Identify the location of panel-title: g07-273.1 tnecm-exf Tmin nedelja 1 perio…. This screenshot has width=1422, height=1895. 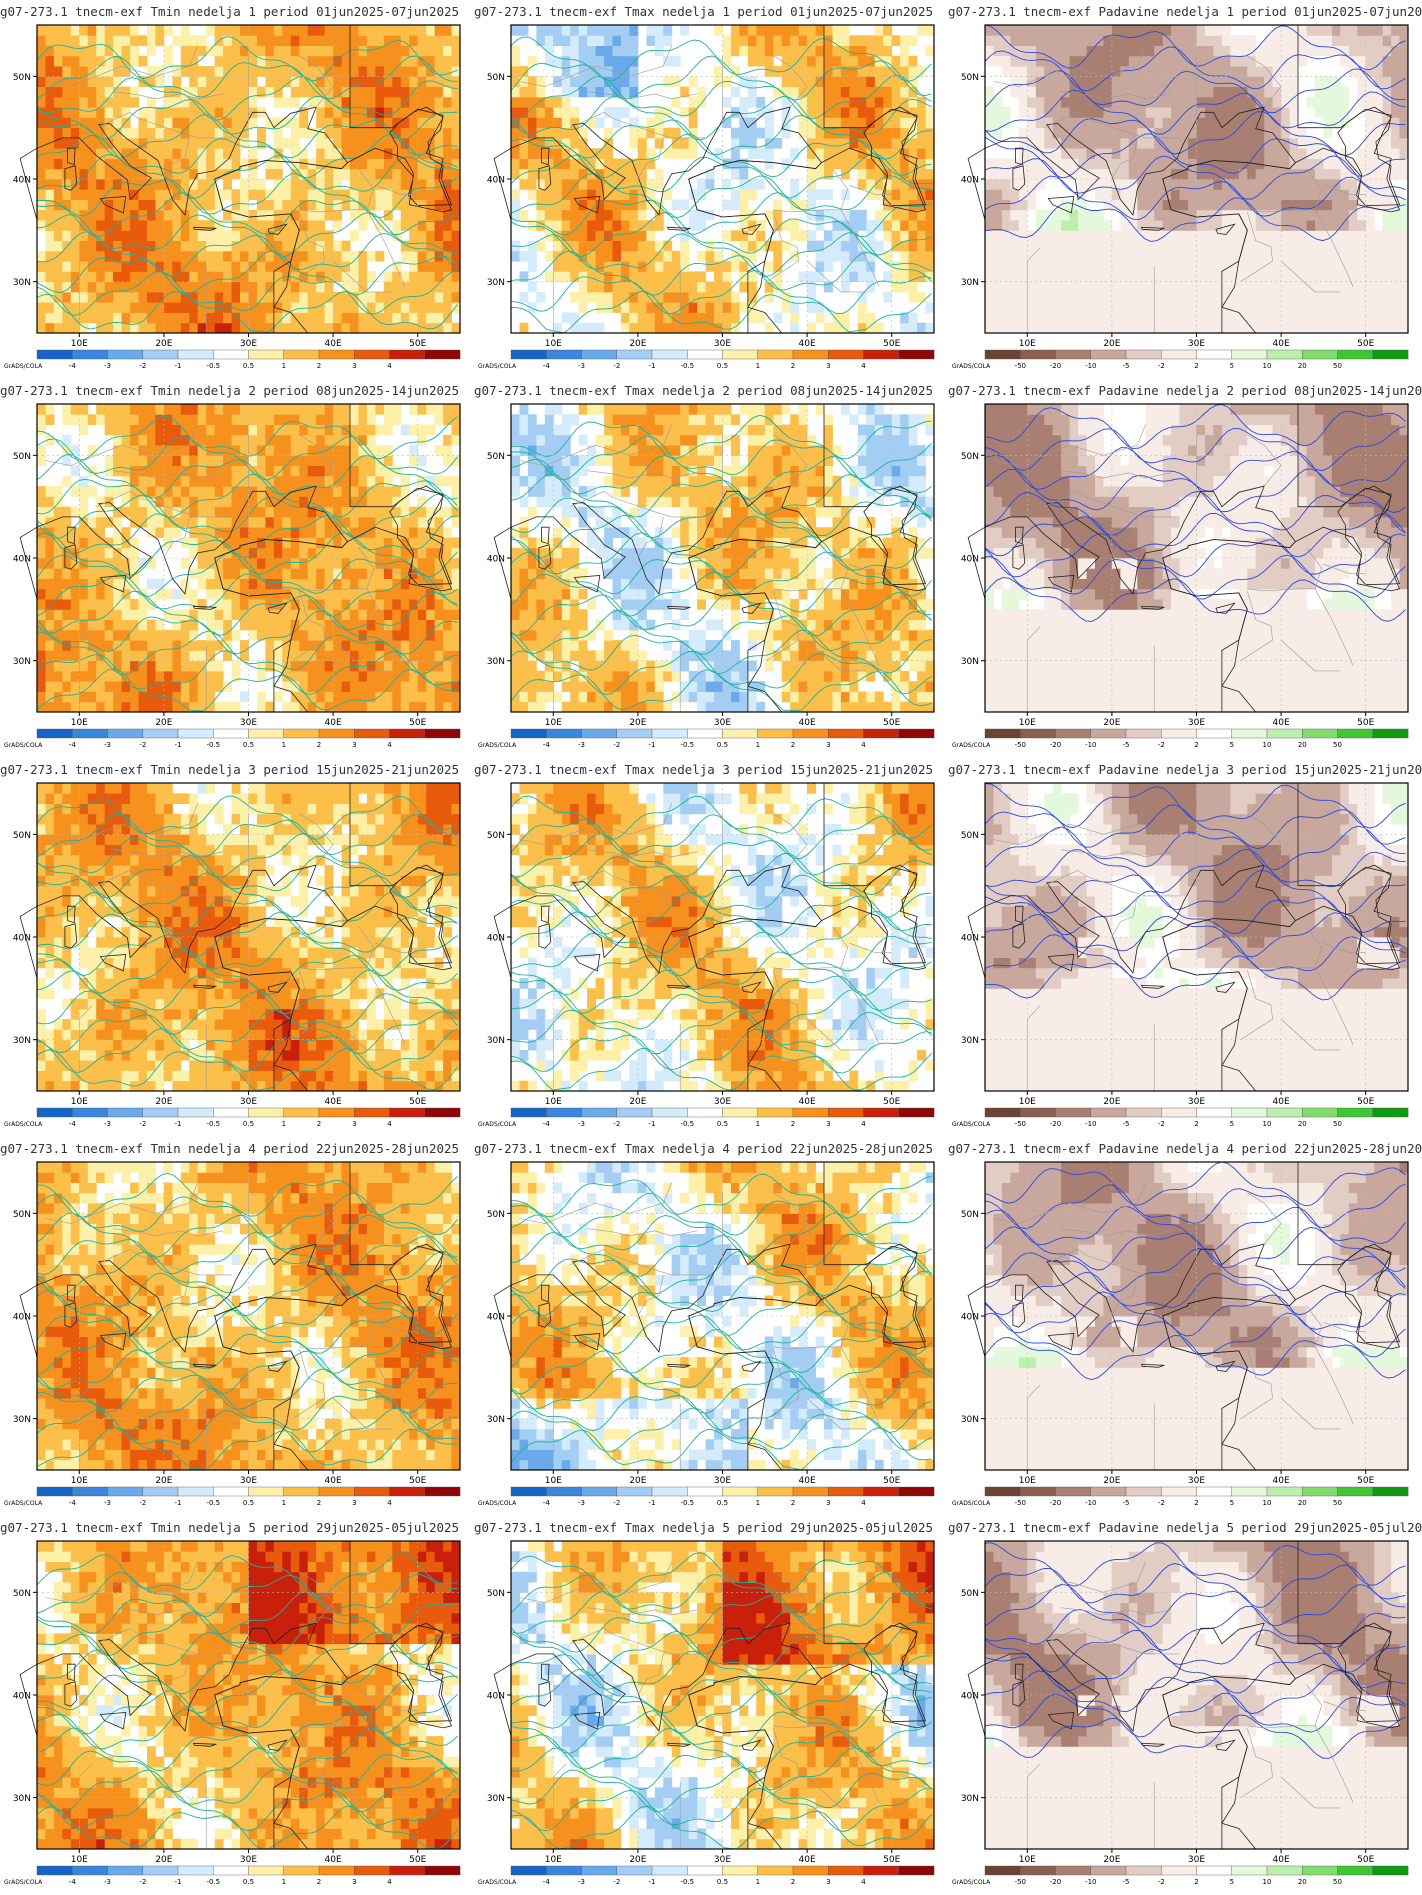
(237, 11).